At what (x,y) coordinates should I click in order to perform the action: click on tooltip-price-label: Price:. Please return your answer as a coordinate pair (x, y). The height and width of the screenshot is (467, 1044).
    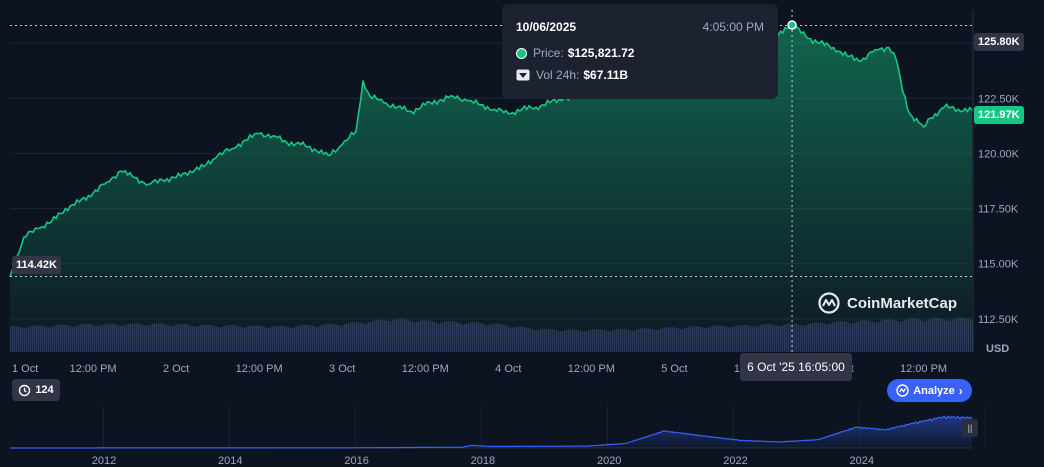
    Looking at the image, I should click on (548, 53).